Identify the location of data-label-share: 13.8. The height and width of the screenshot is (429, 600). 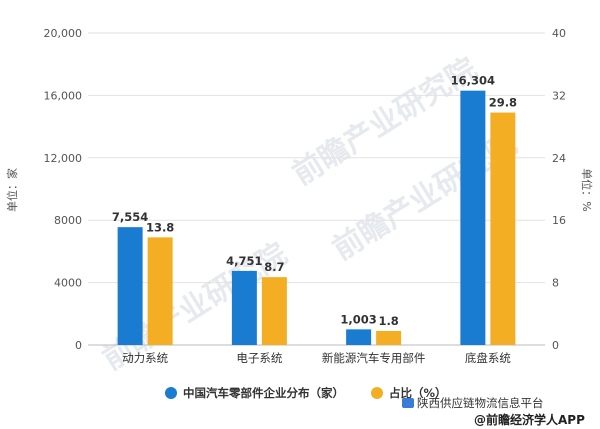
(160, 227).